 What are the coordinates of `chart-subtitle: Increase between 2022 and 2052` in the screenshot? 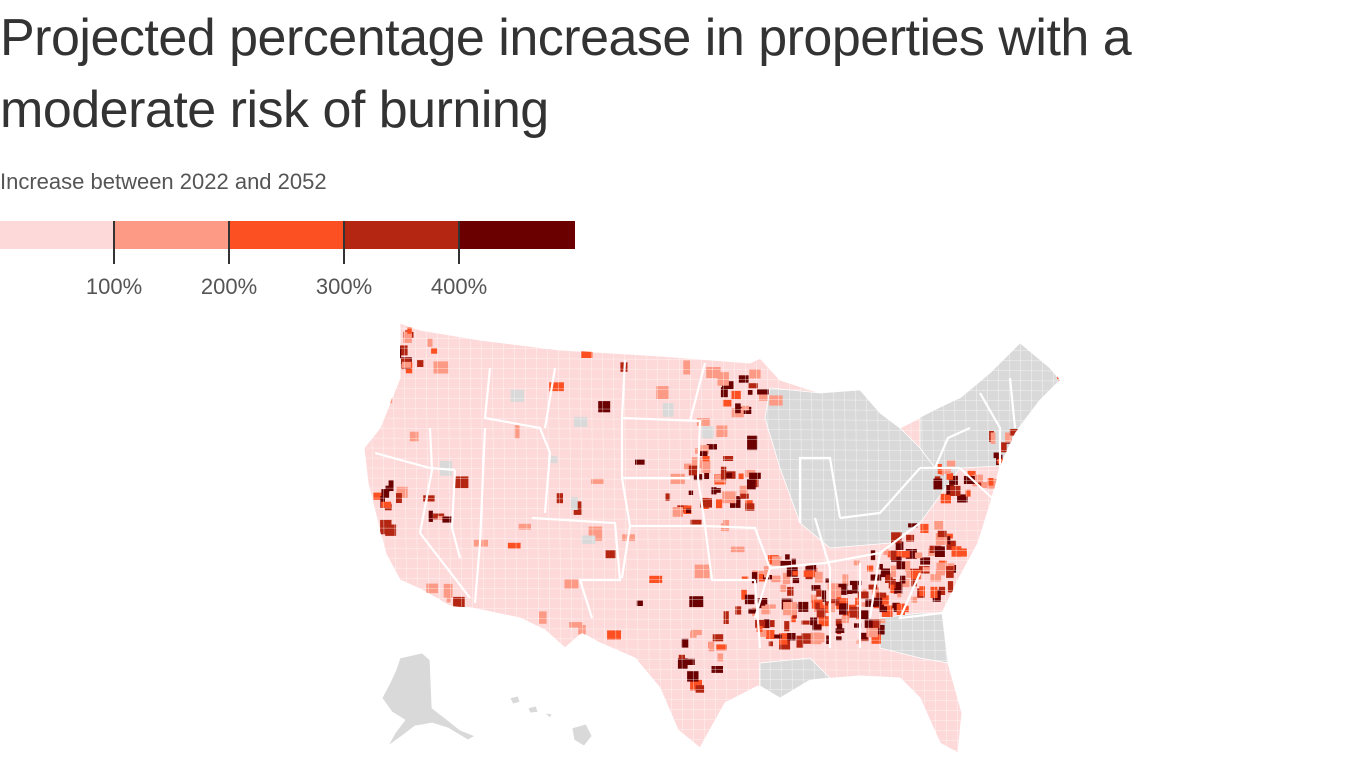 It's located at (163, 181).